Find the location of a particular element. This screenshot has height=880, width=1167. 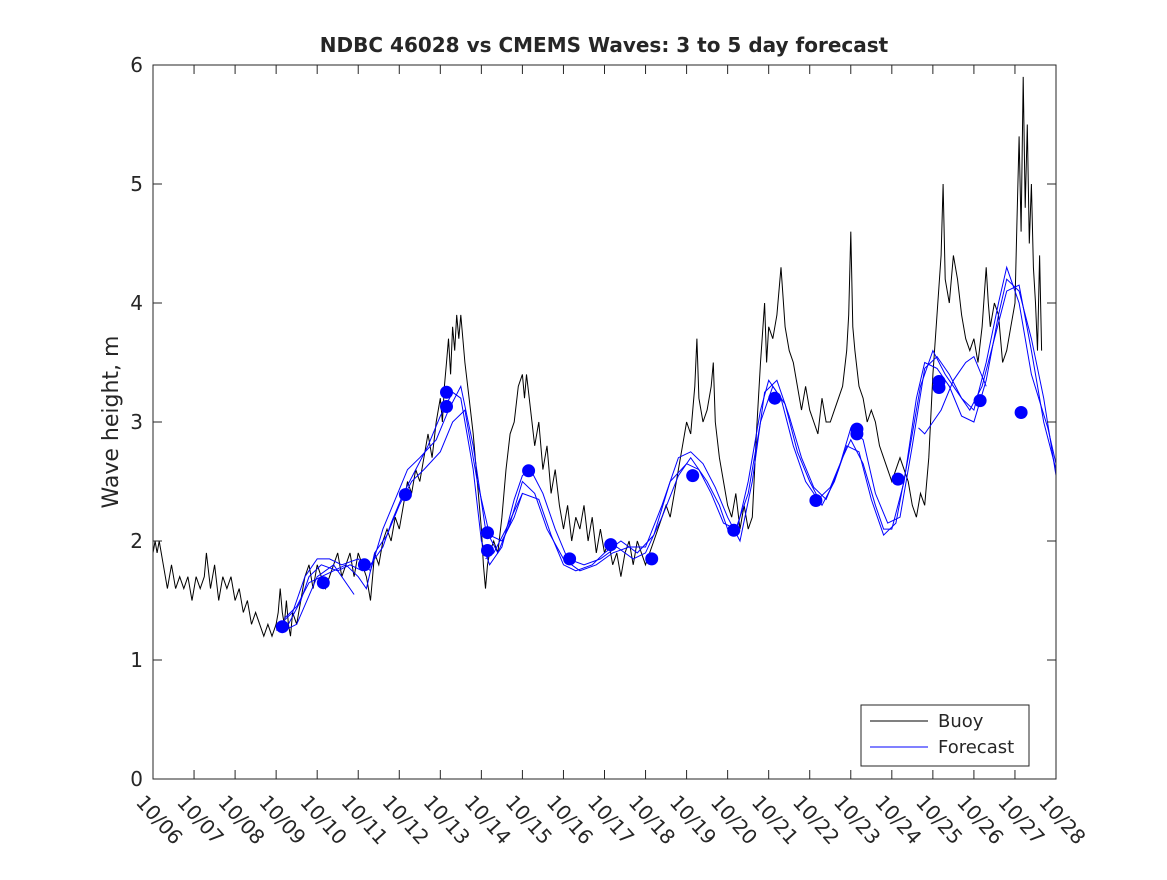

legend: Buoy Forecast is located at coordinates (945, 735).